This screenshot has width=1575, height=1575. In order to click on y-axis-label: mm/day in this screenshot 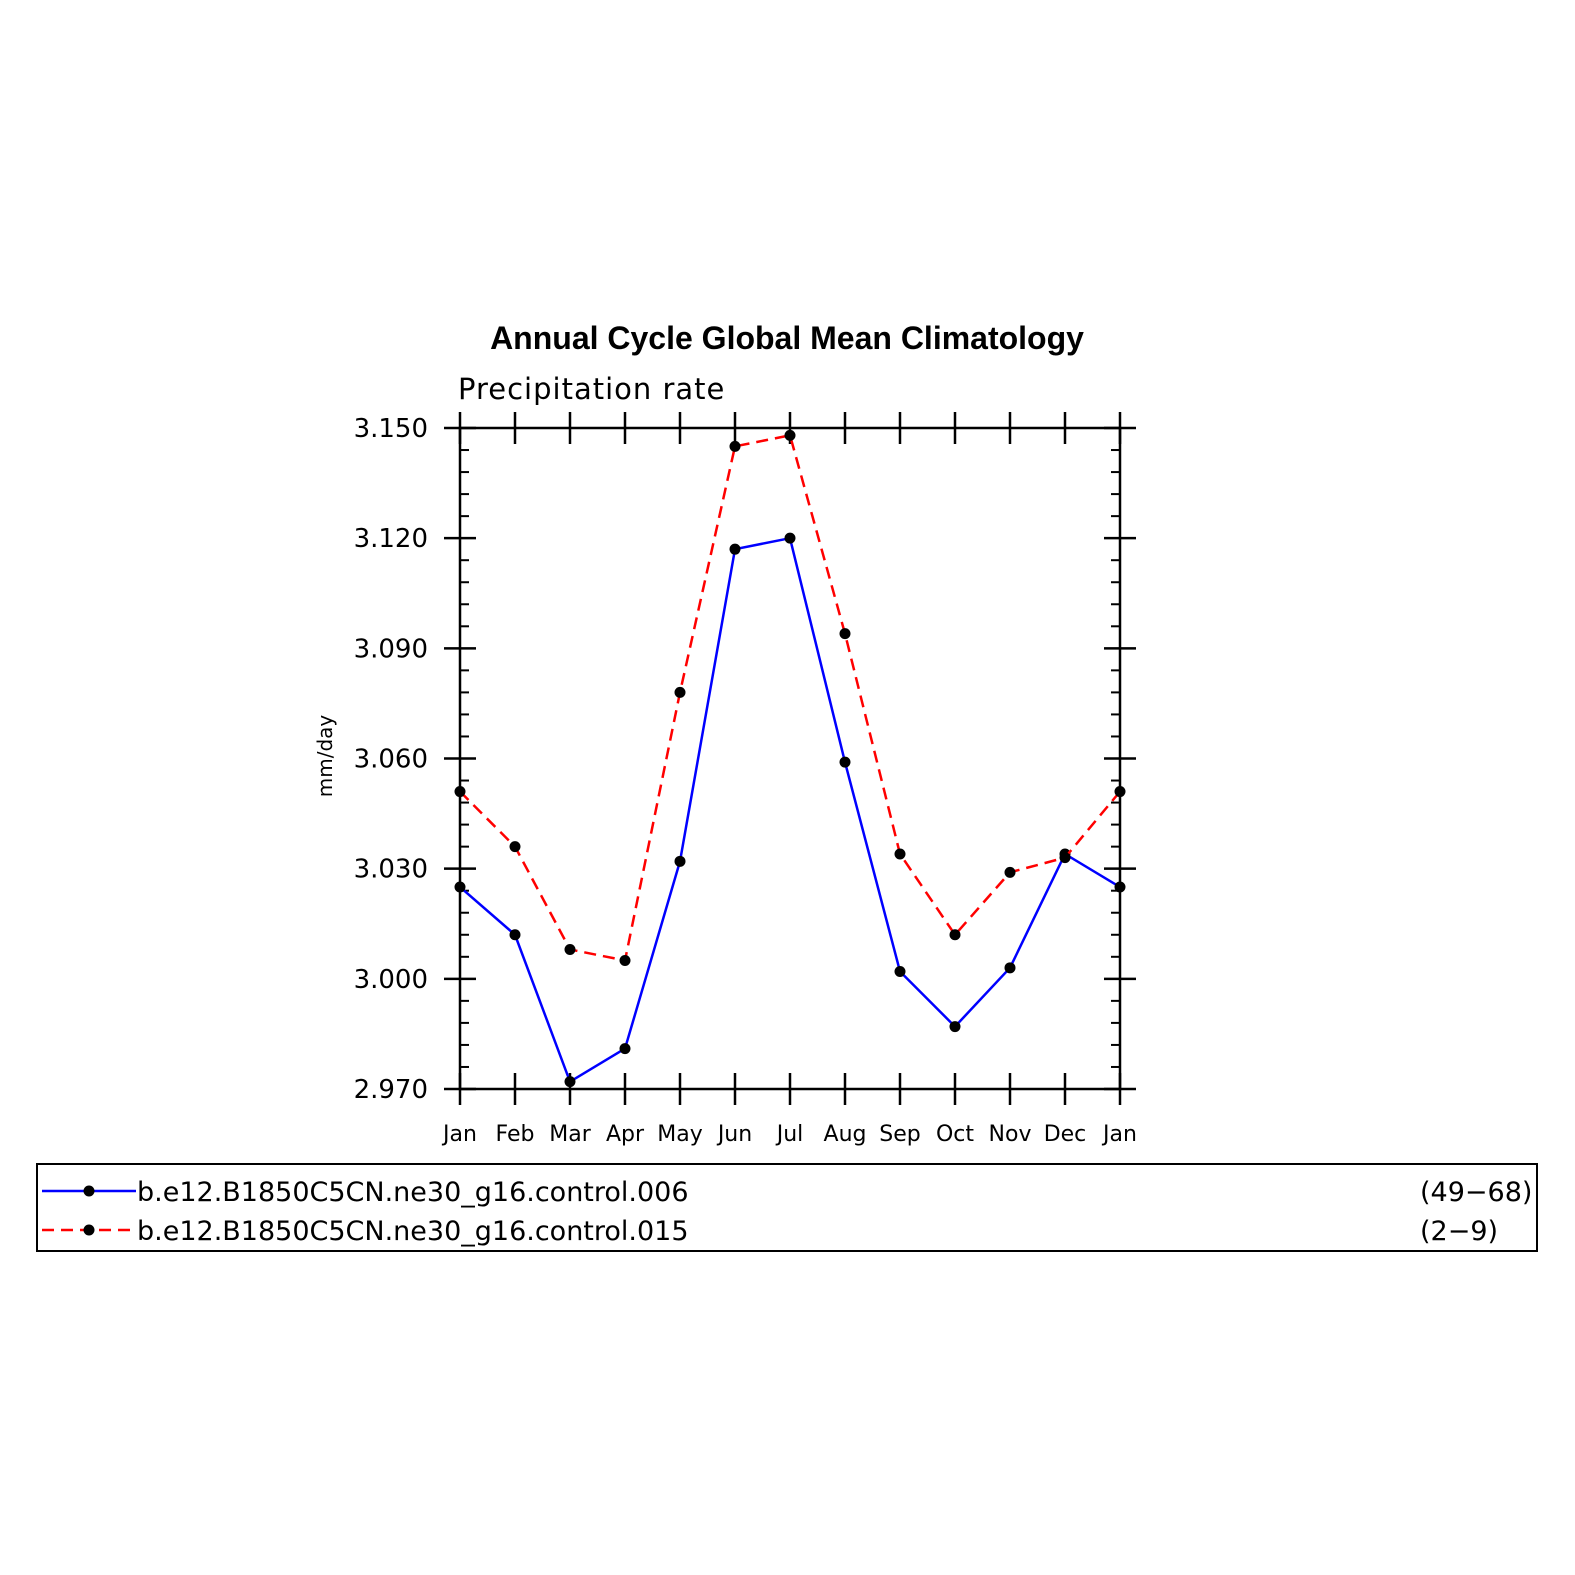, I will do `click(325, 756)`.